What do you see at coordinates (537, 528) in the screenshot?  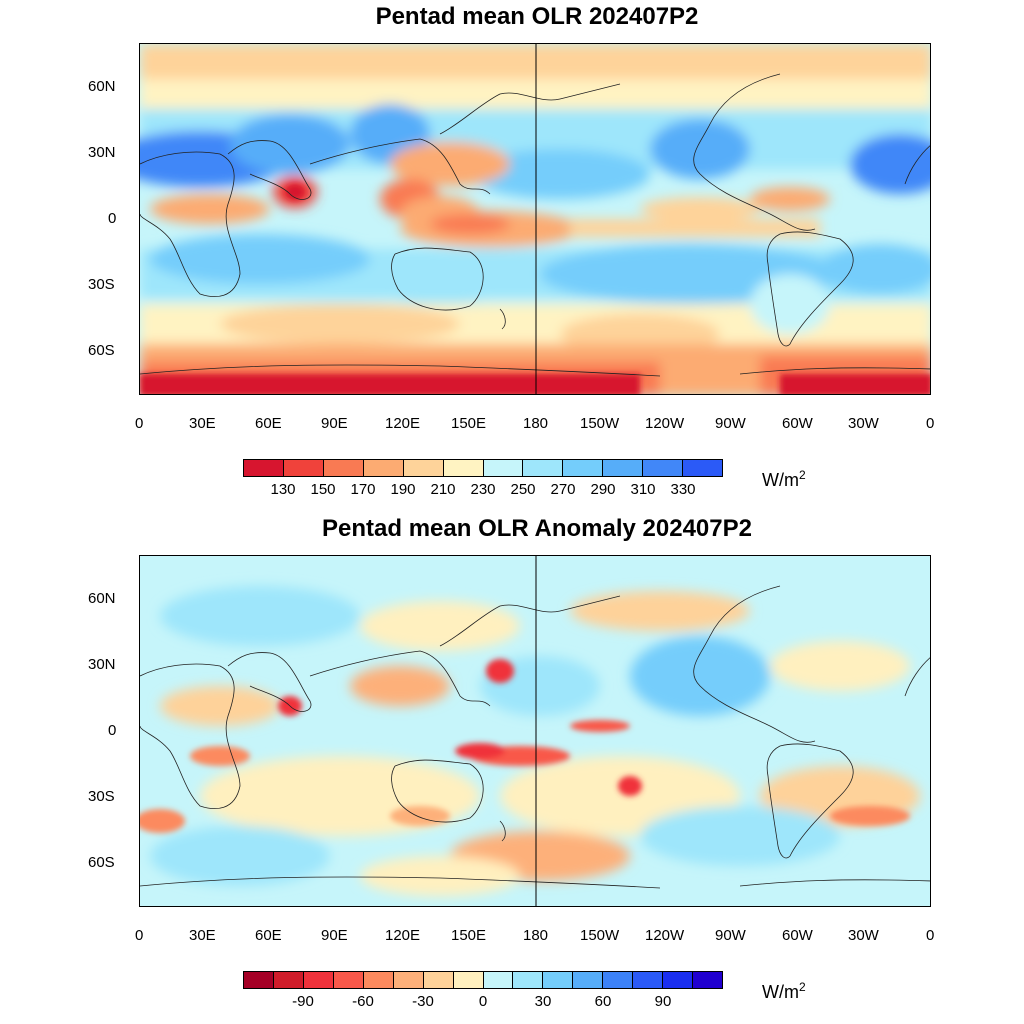 I see `panel-title: Pentad mean OLR Anomaly 202407P2` at bounding box center [537, 528].